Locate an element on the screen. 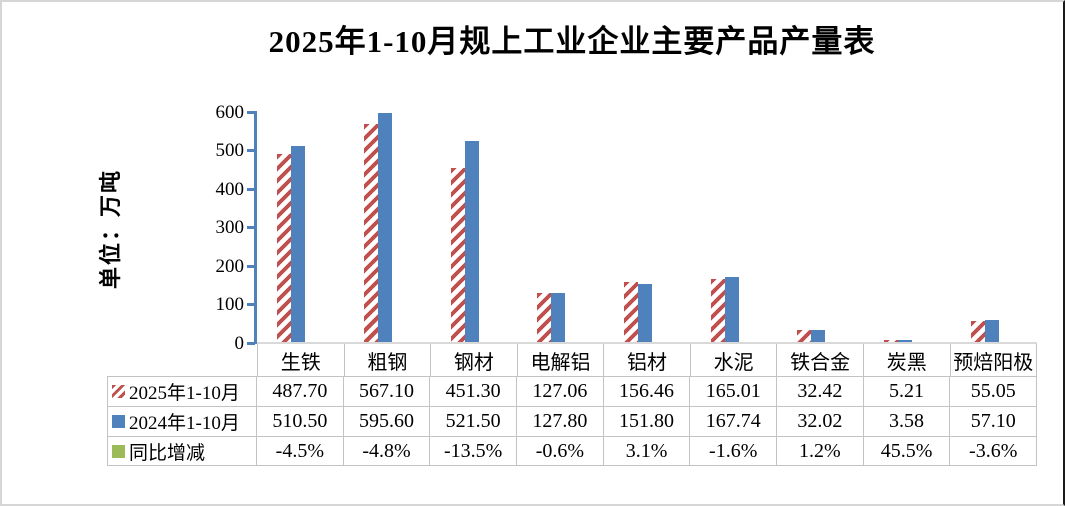  table-value-cell: 32.02 is located at coordinates (820, 421).